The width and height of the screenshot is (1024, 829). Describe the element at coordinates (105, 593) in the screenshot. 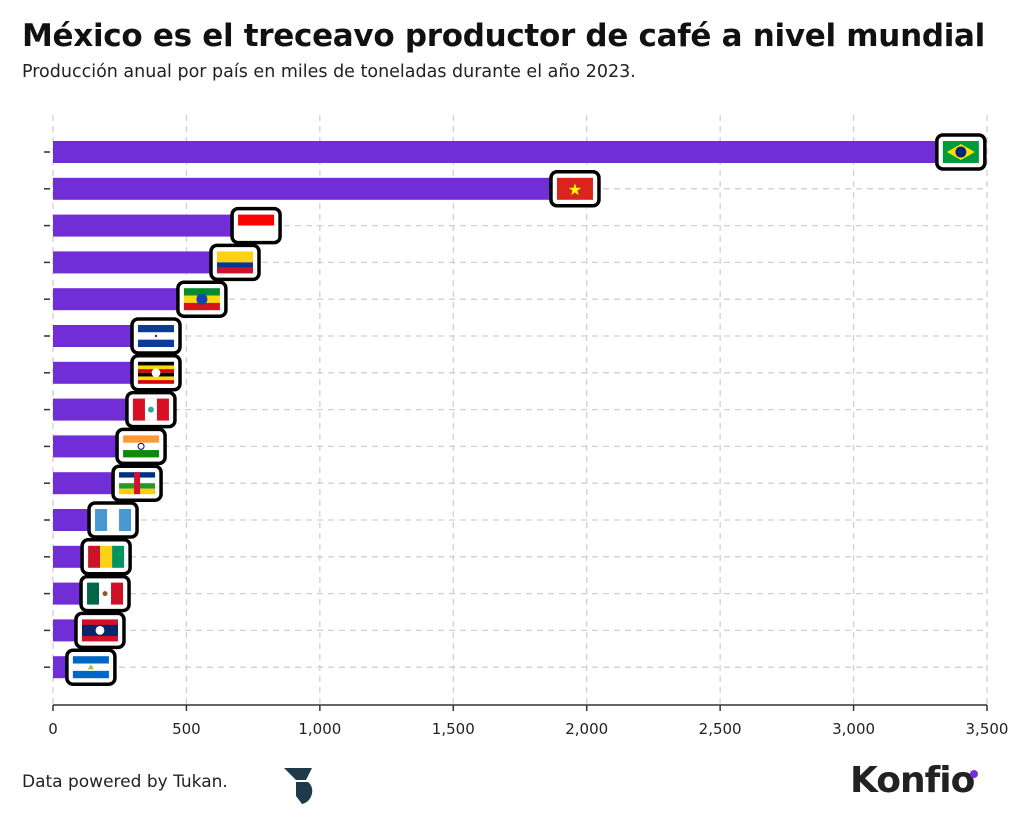

I see `flag-mexico-icon` at that location.